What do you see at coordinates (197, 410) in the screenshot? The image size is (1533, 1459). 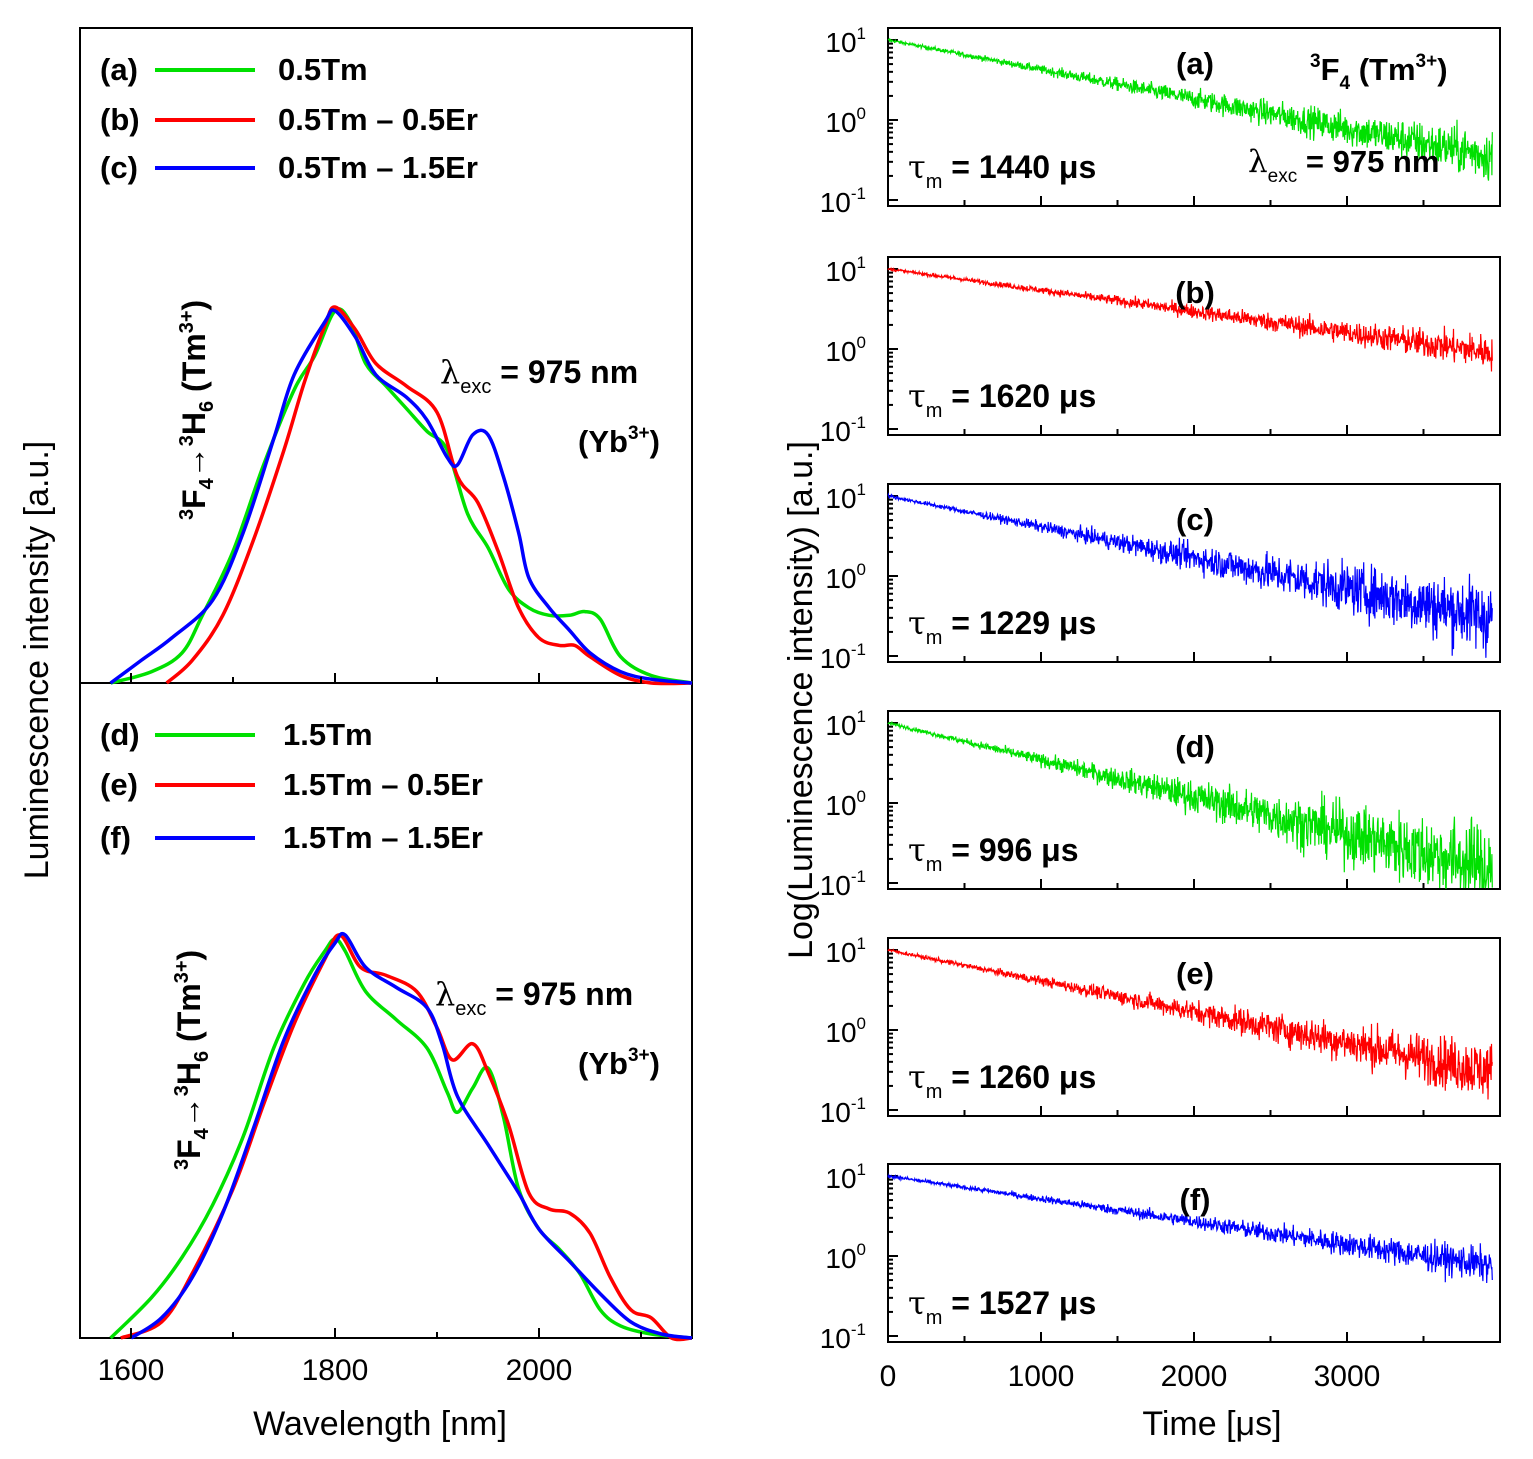 I see `emission-top-transition-label: 3F4→3H6 (Tm3+)` at bounding box center [197, 410].